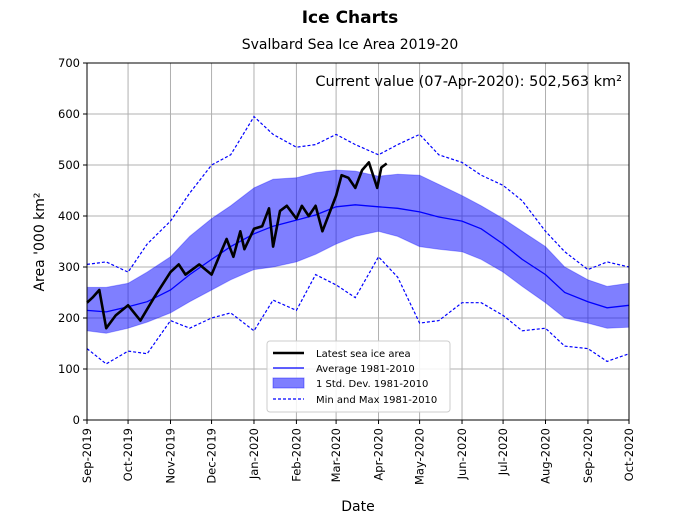  Describe the element at coordinates (288, 383) in the screenshot. I see `legend-std-swatch` at that location.